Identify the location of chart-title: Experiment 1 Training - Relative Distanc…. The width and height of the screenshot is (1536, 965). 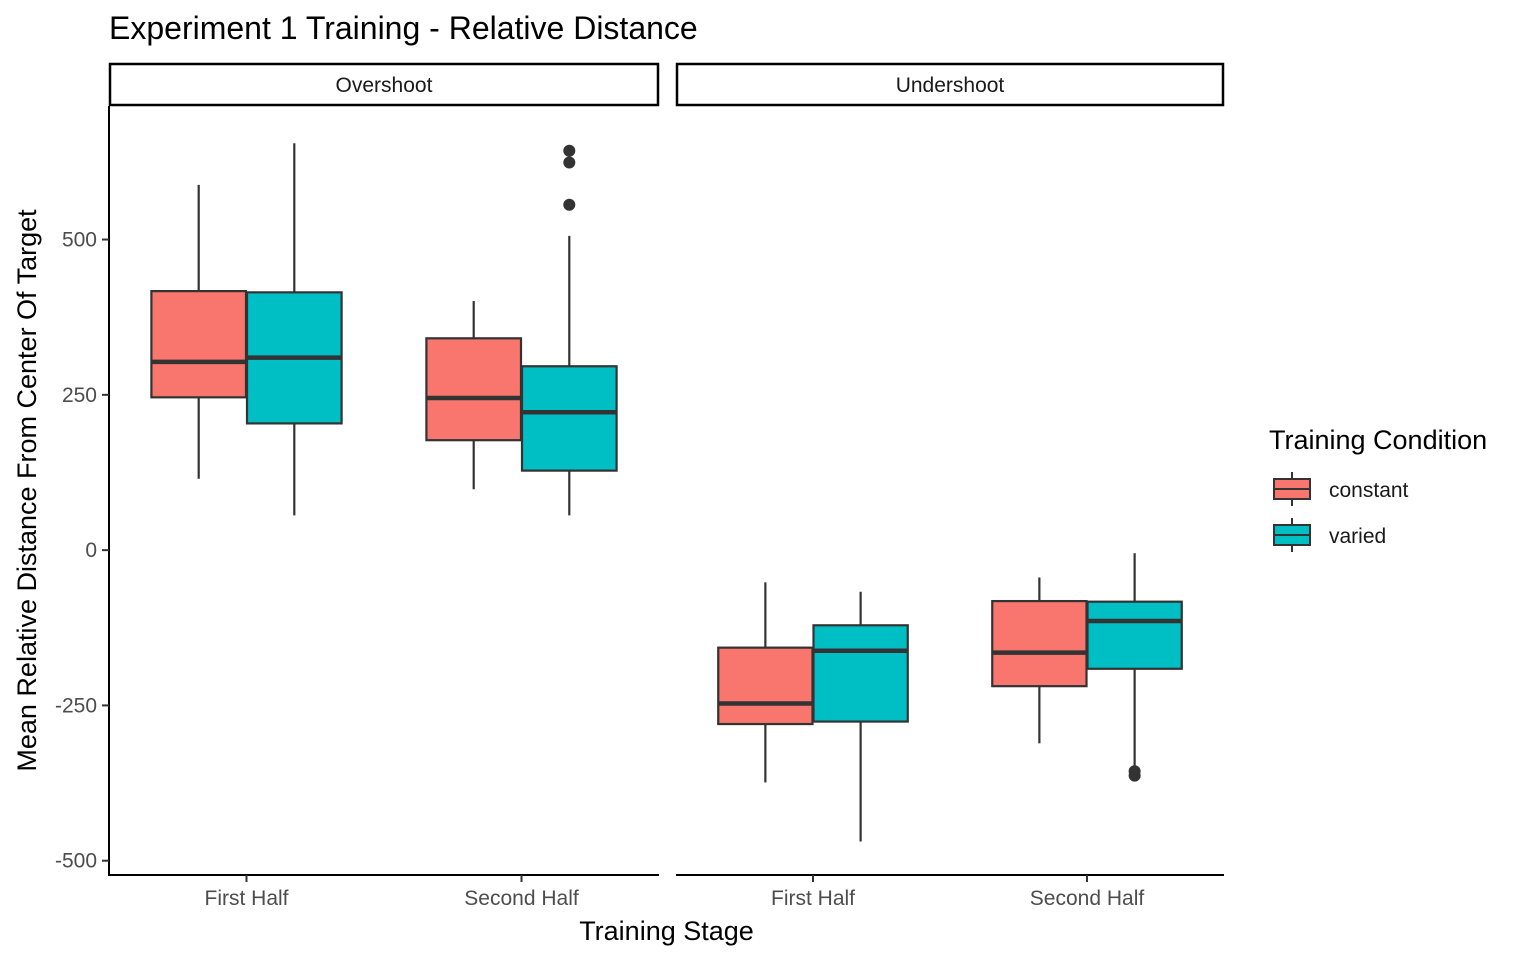
(403, 28).